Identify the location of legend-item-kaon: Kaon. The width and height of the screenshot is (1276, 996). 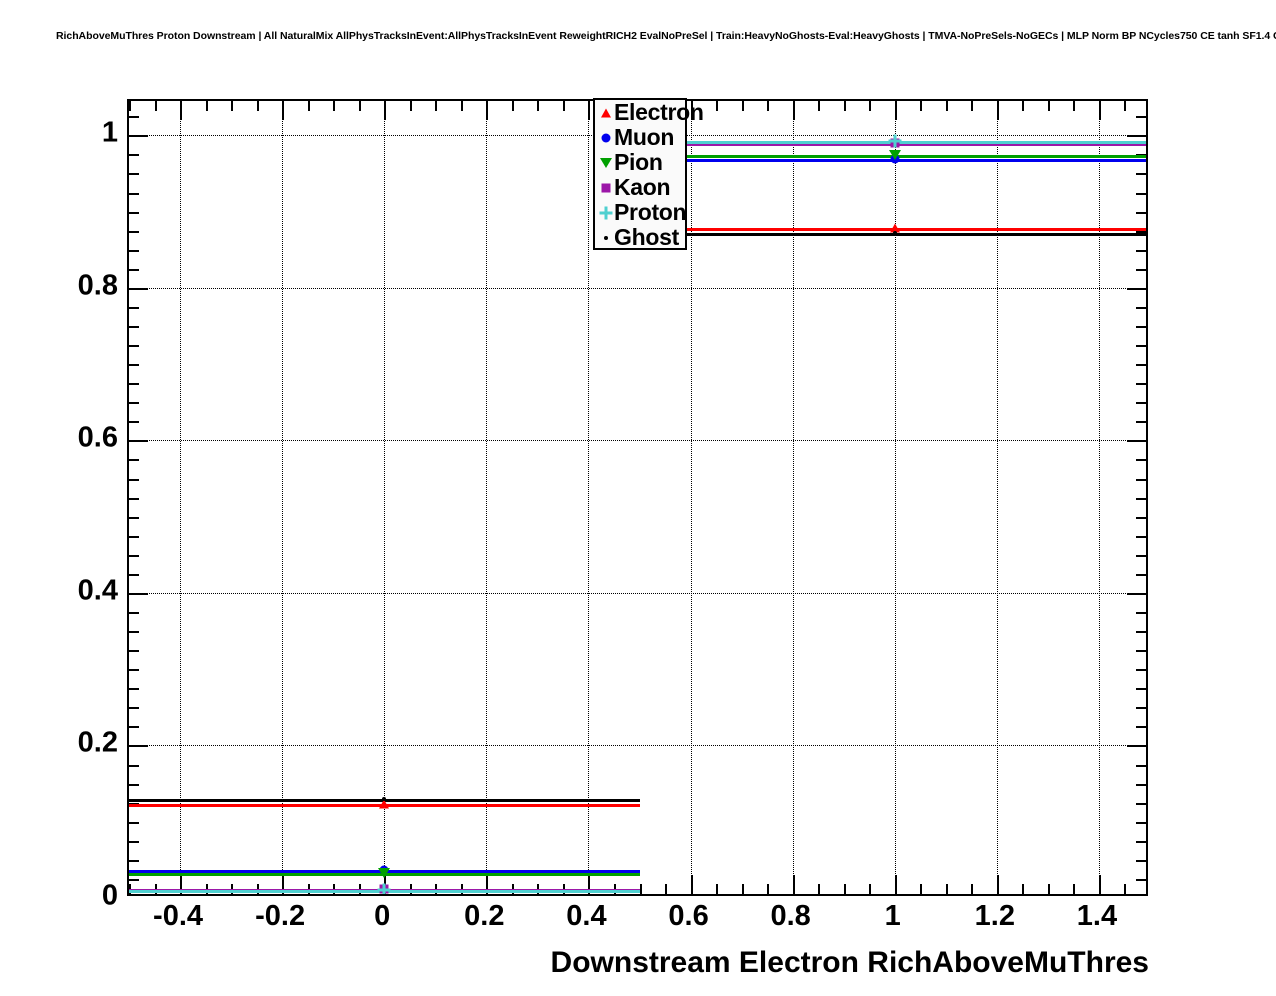
(640, 187).